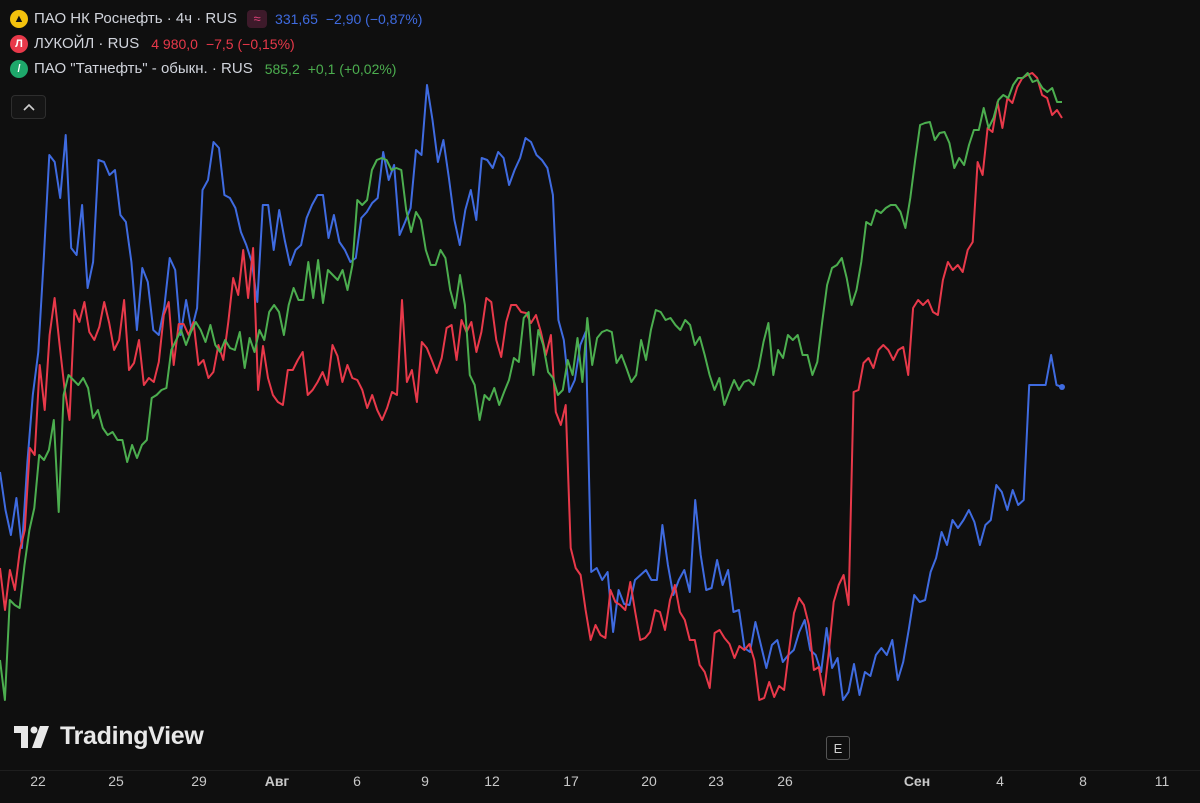  What do you see at coordinates (282, 68) in the screenshot?
I see `price-tatneft: 585,2` at bounding box center [282, 68].